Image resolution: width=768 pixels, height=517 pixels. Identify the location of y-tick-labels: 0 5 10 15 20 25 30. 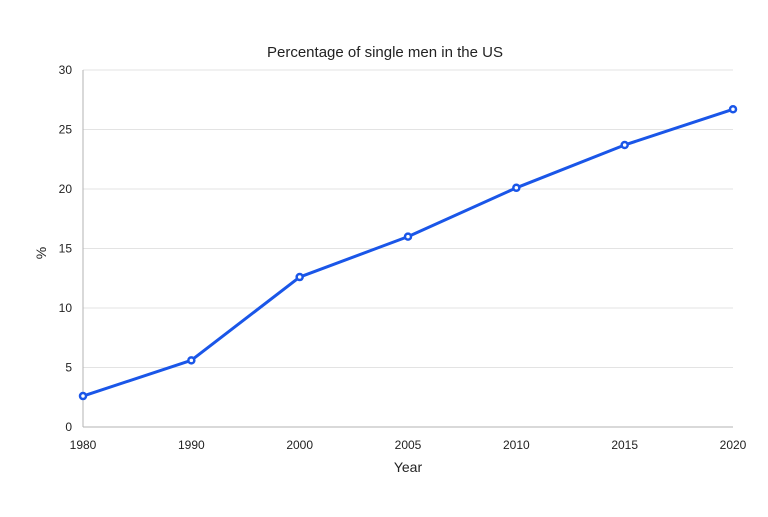
(66, 248).